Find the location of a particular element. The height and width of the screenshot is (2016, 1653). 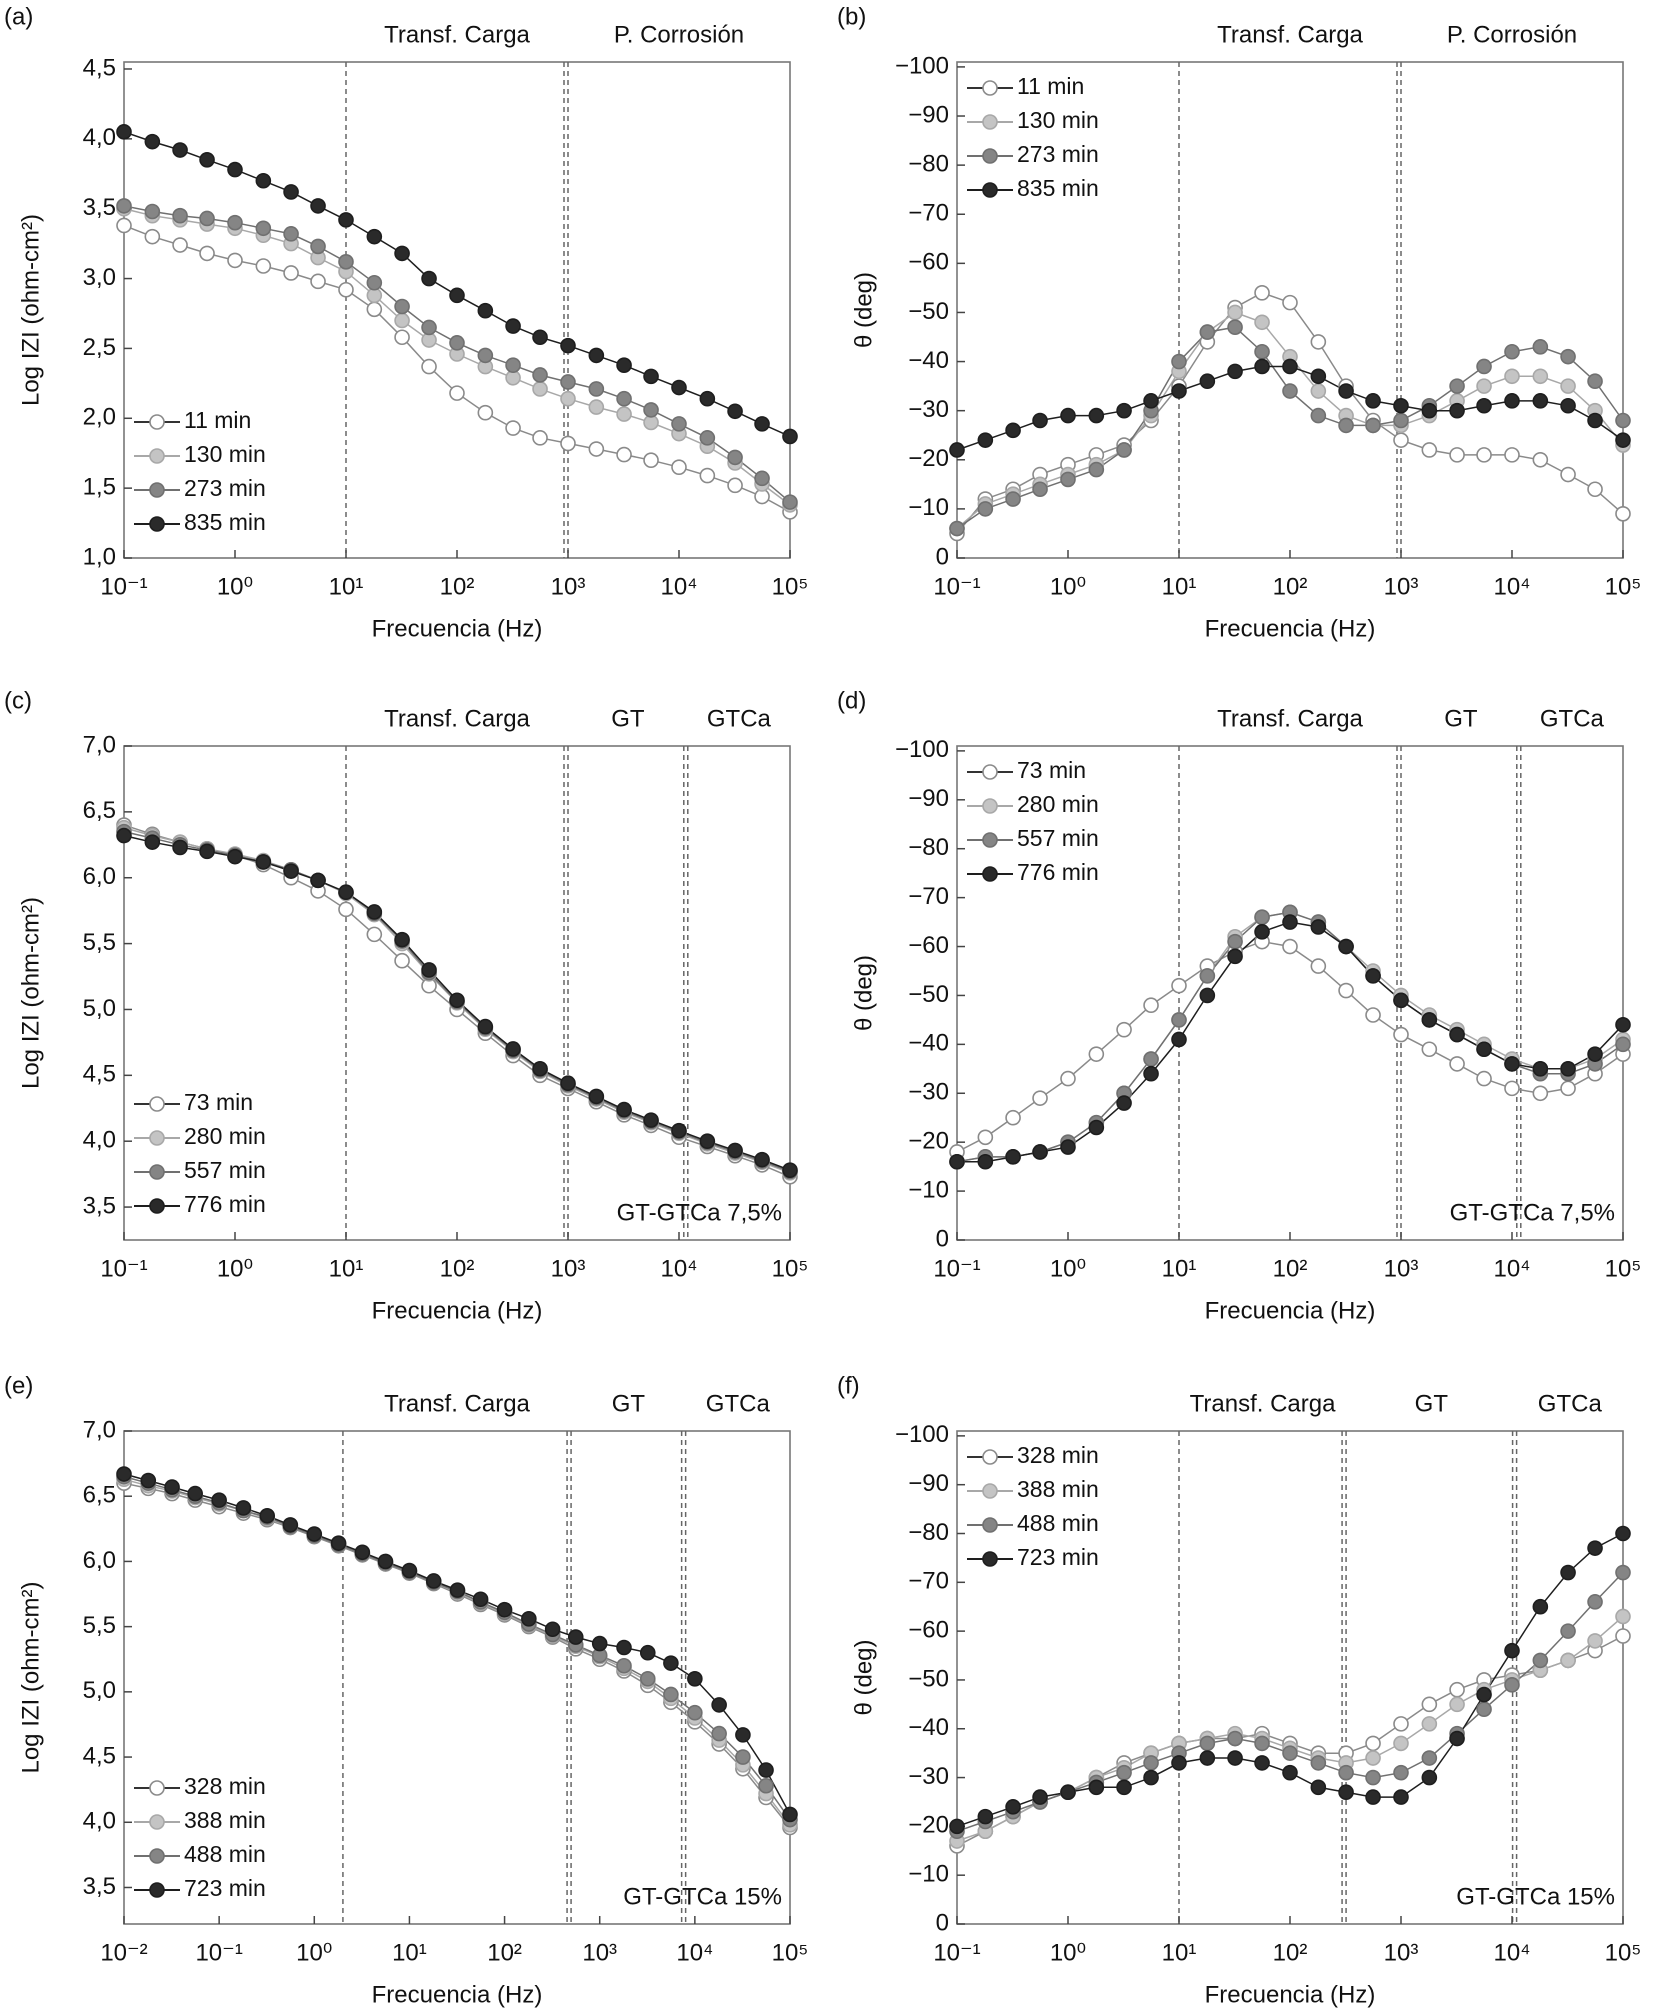

legend-label: 776 min is located at coordinates (1058, 872).